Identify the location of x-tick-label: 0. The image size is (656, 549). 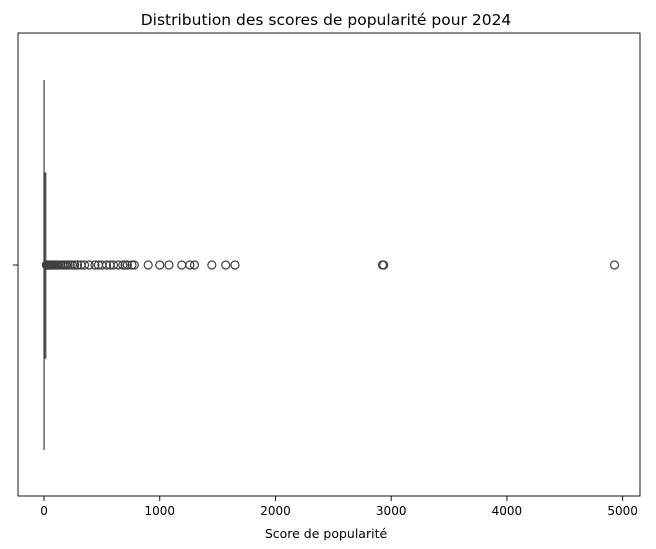
(44, 511).